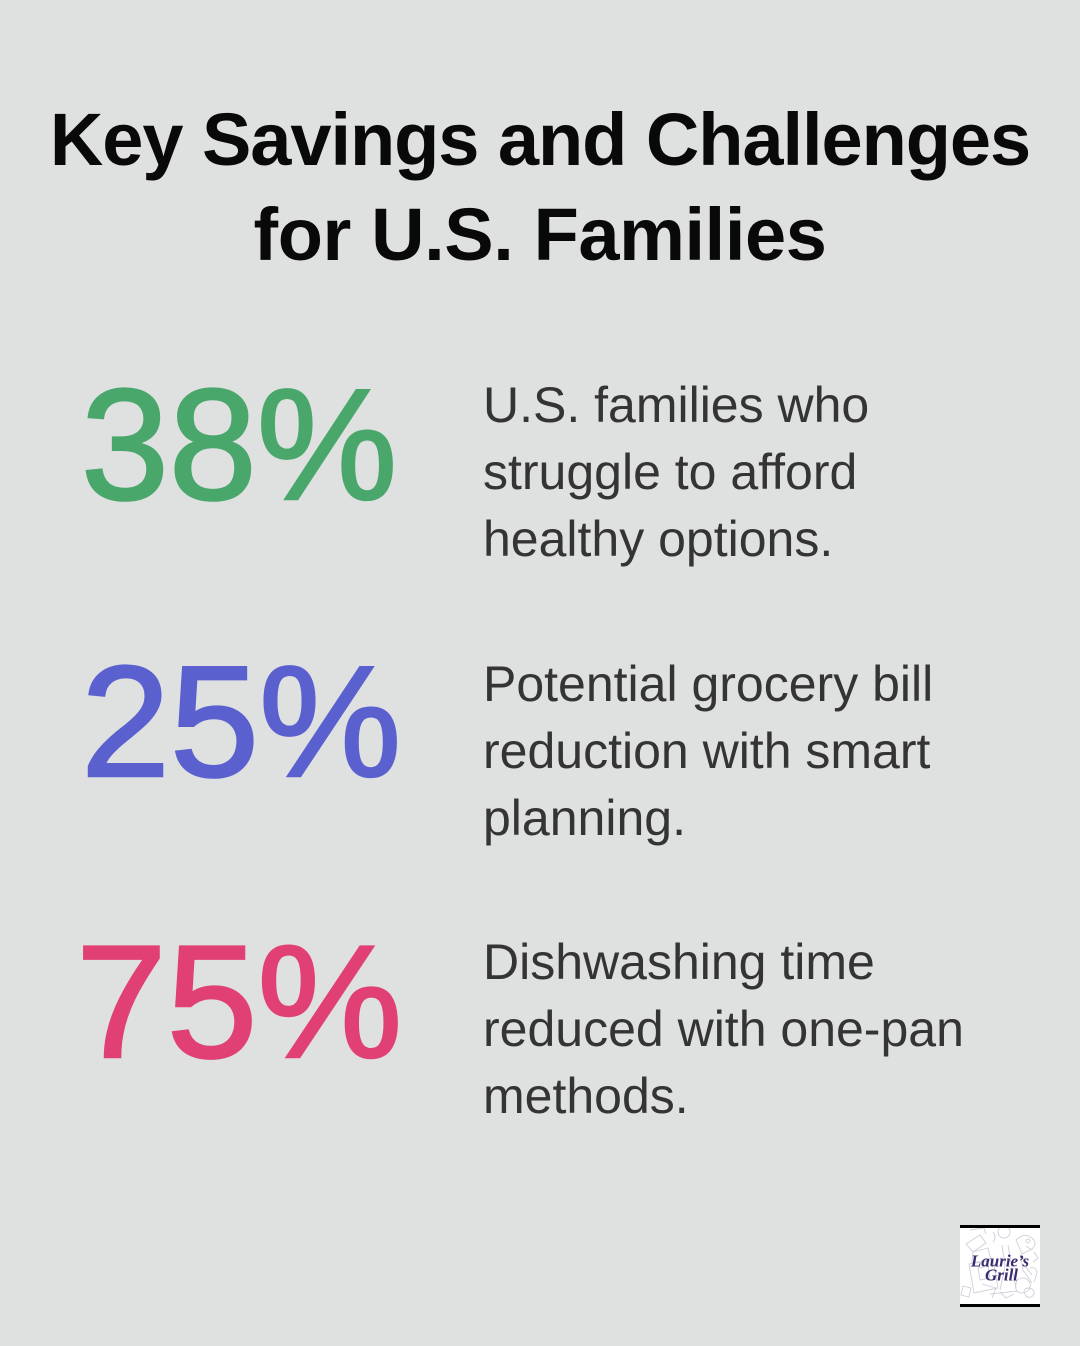 The width and height of the screenshot is (1080, 1346). What do you see at coordinates (1001, 1275) in the screenshot?
I see `svg-text: Grill` at bounding box center [1001, 1275].